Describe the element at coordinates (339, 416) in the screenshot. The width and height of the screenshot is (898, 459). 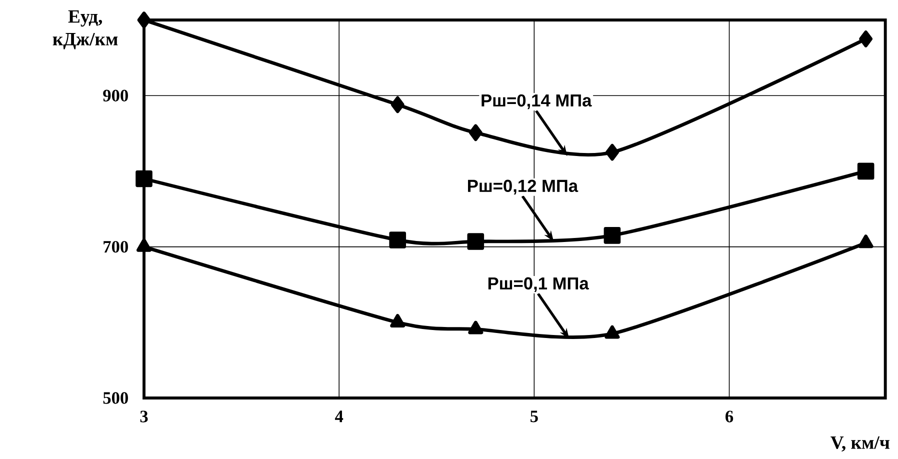
I see `x-tick-label: 4` at that location.